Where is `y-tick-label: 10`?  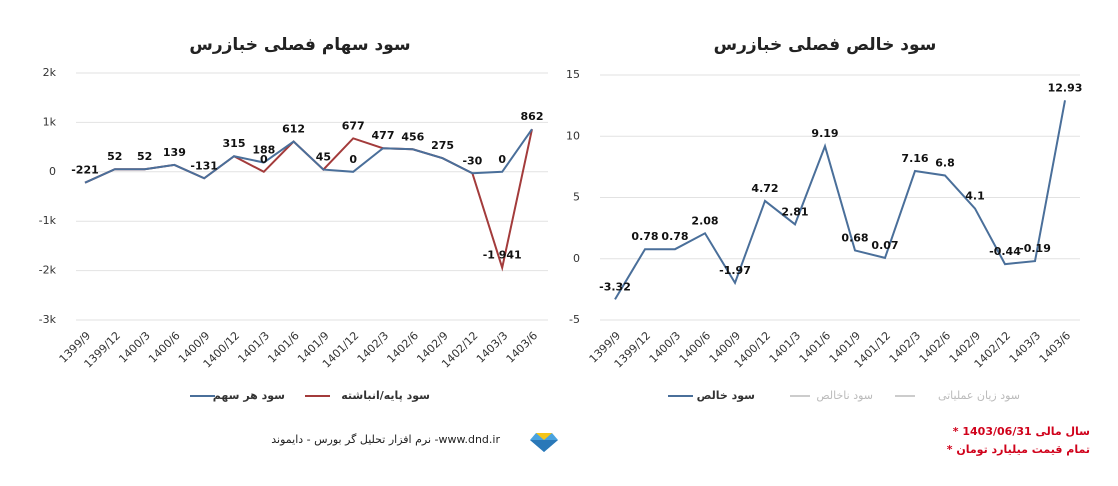 y-tick-label: 10 is located at coordinates (573, 135).